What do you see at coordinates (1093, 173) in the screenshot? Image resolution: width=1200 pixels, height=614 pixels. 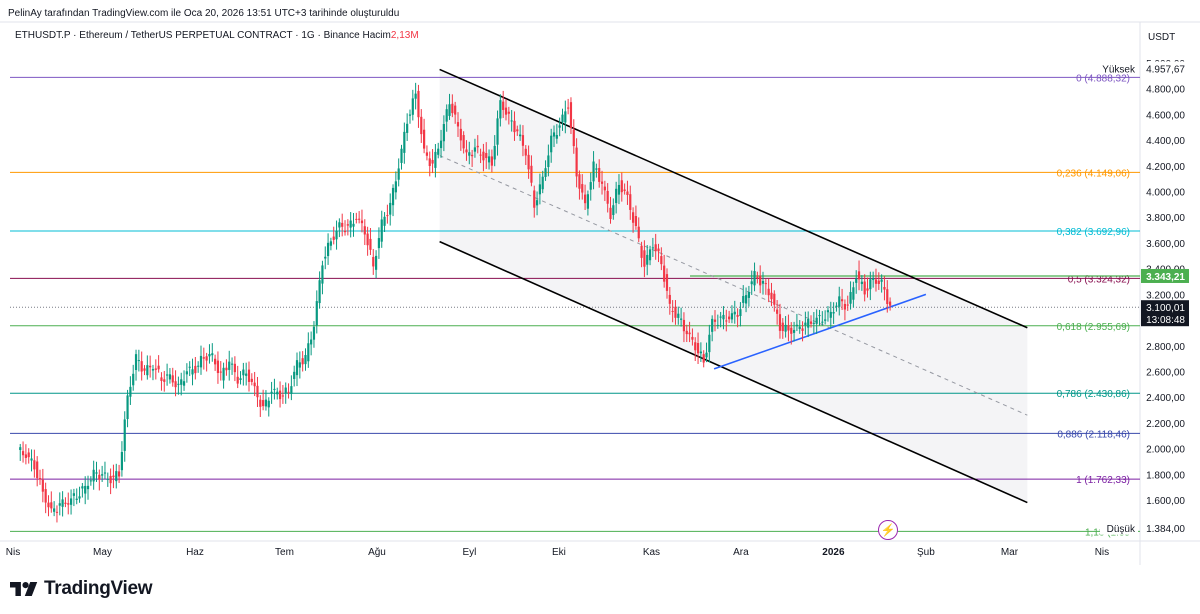 I see `fib-level-label: 0,236 (4.149,06)` at bounding box center [1093, 173].